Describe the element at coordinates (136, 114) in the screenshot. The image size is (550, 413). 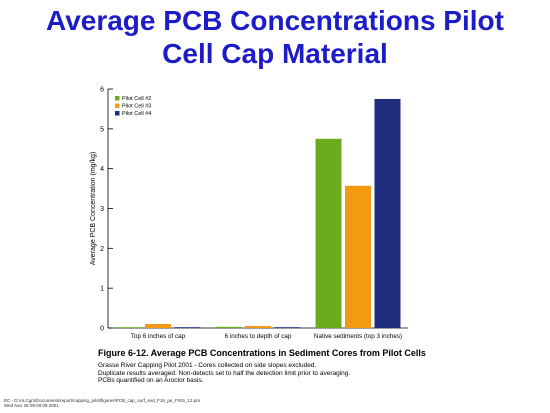
I see `legend-label: Pilot Cell #4` at that location.